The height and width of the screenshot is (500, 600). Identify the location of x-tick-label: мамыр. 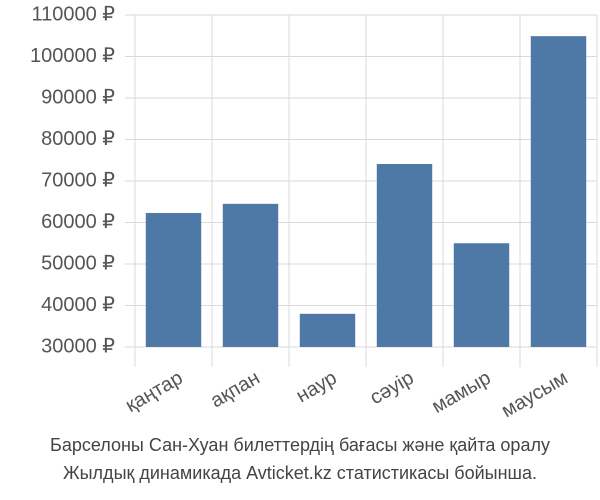
(461, 392).